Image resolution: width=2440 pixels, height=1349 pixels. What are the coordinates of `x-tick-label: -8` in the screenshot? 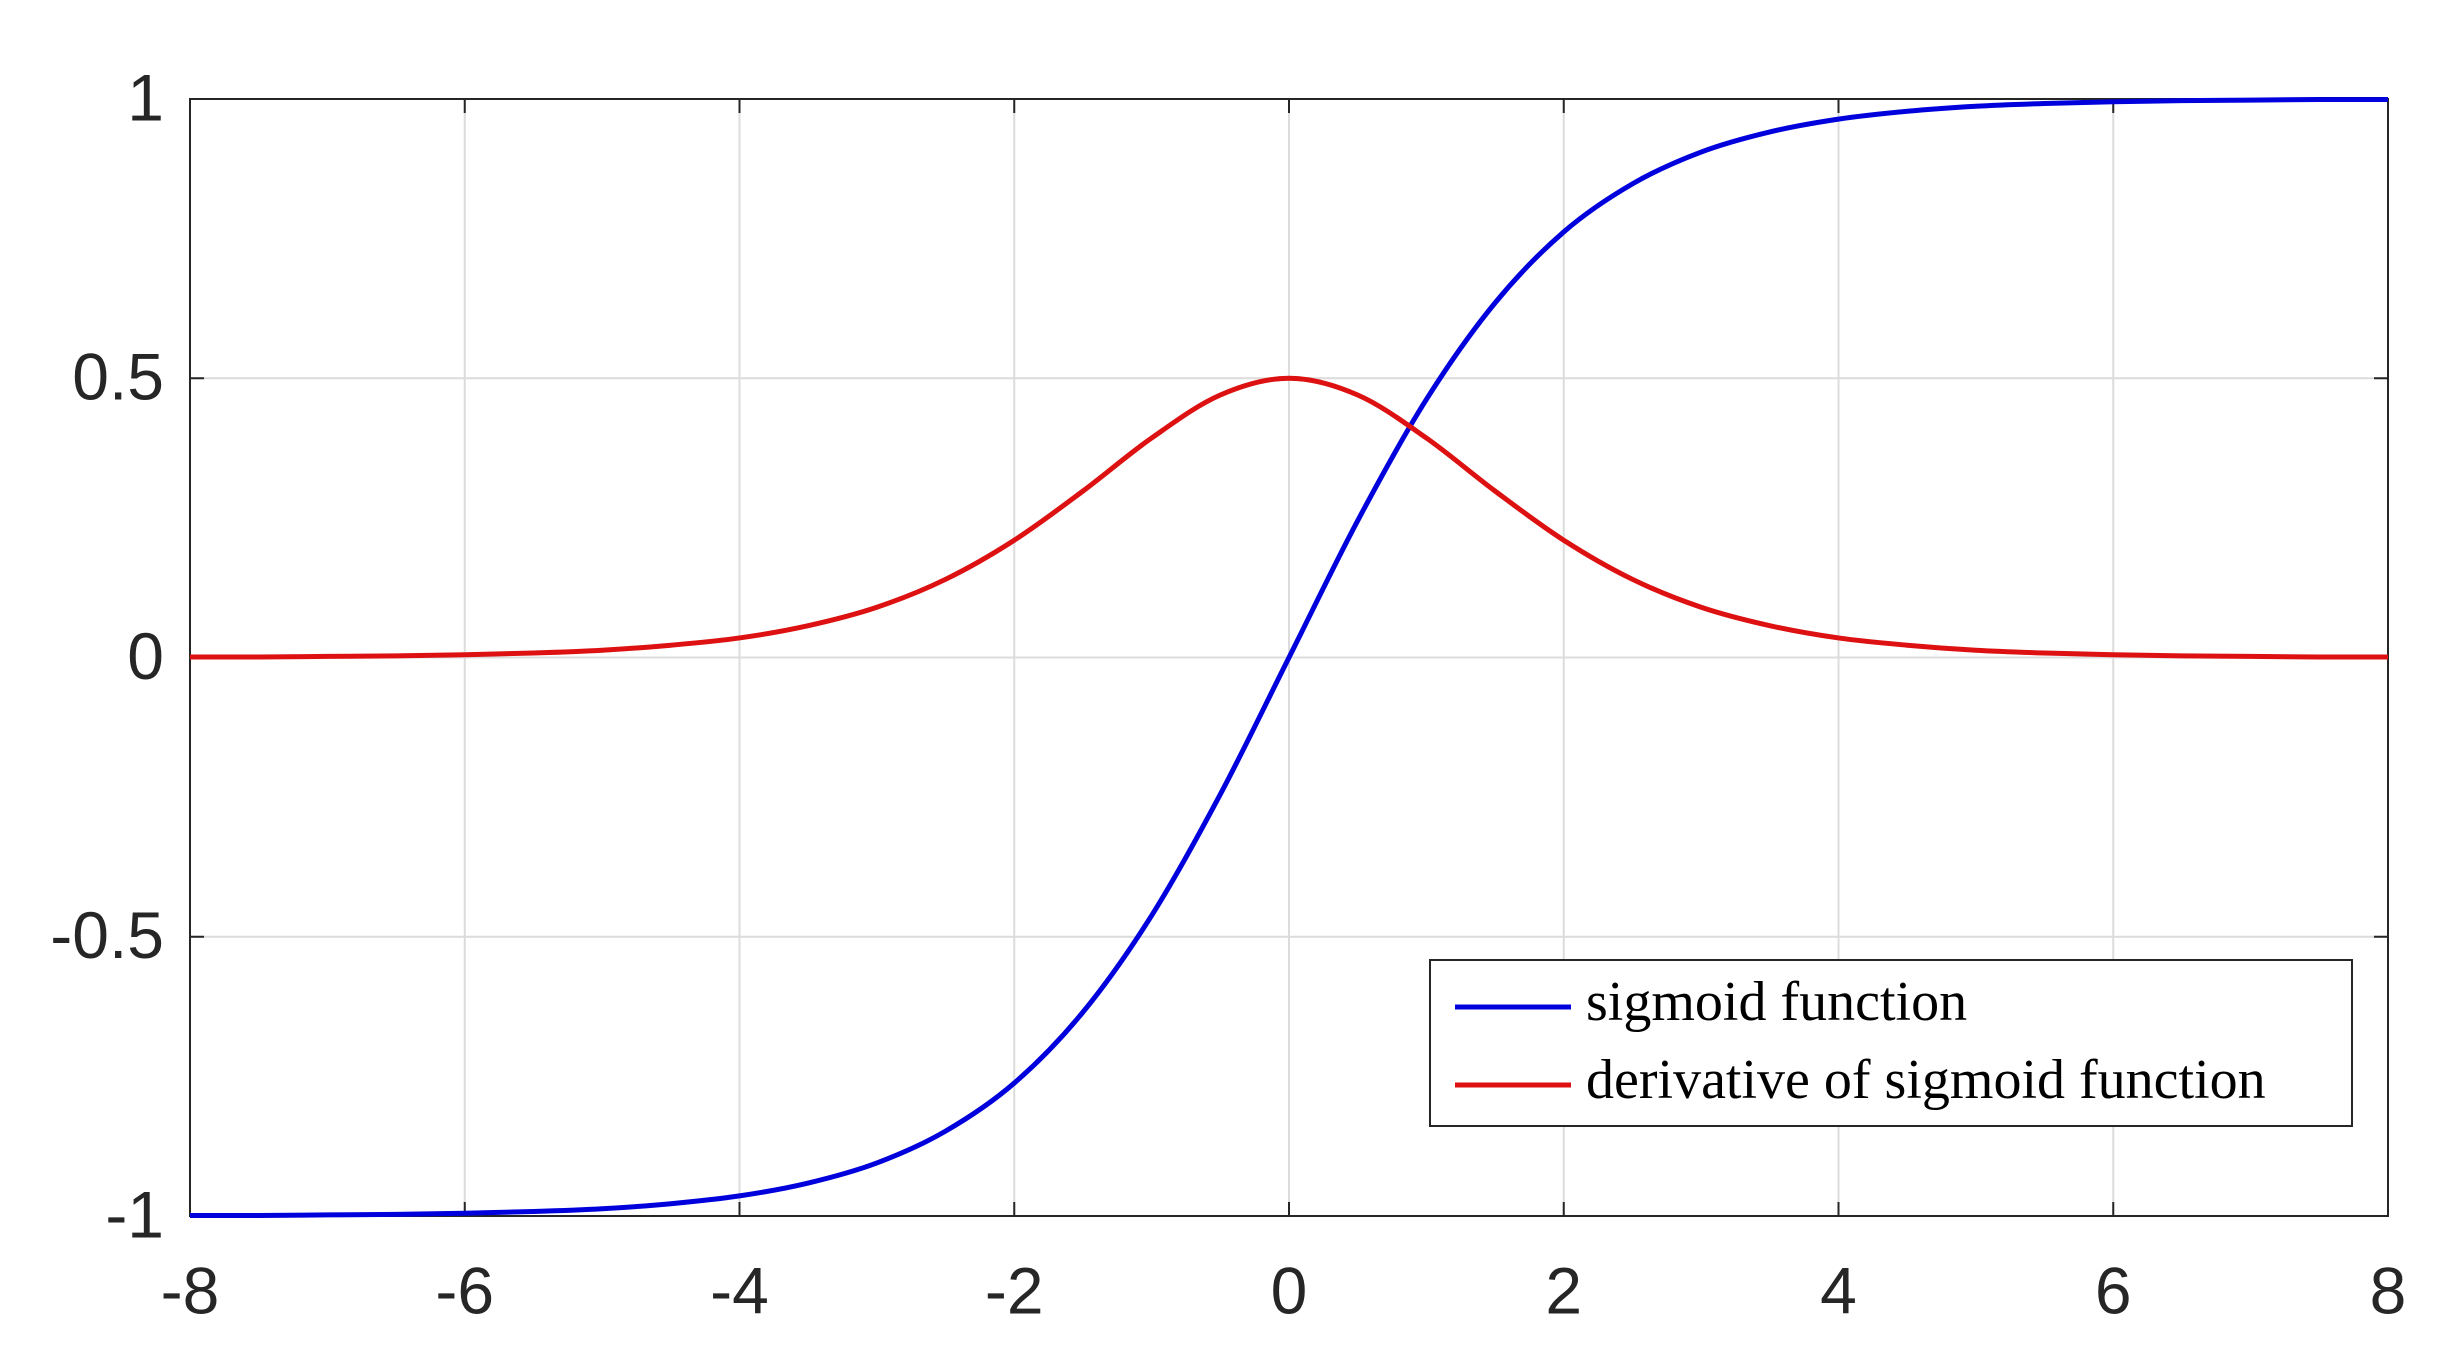 It's located at (190, 1290).